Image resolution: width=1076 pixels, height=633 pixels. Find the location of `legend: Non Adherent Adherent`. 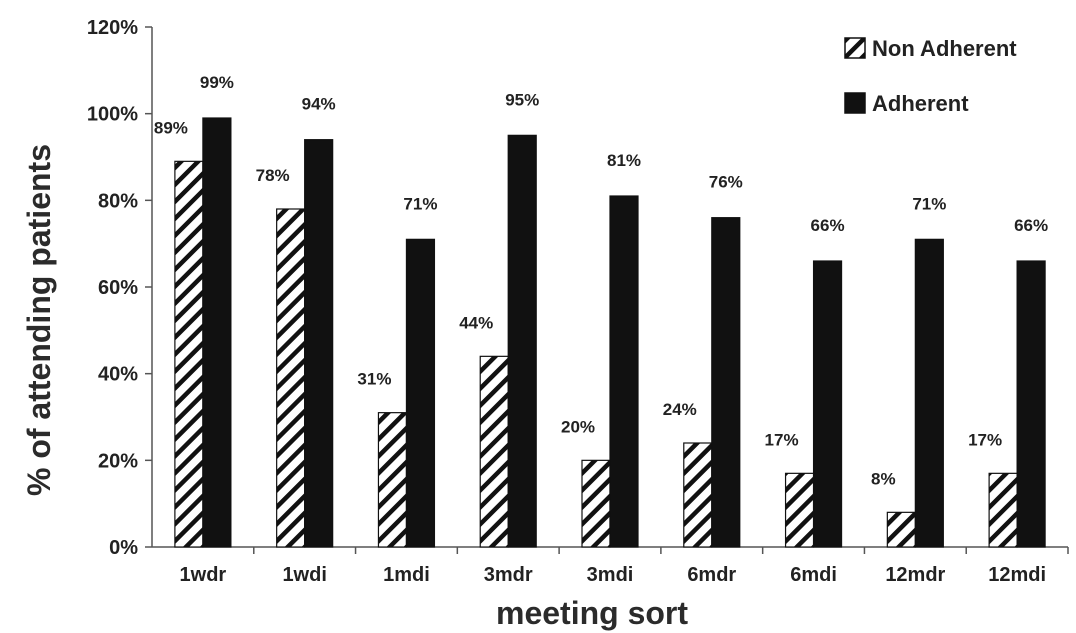

legend: Non Adherent Adherent is located at coordinates (930, 76).